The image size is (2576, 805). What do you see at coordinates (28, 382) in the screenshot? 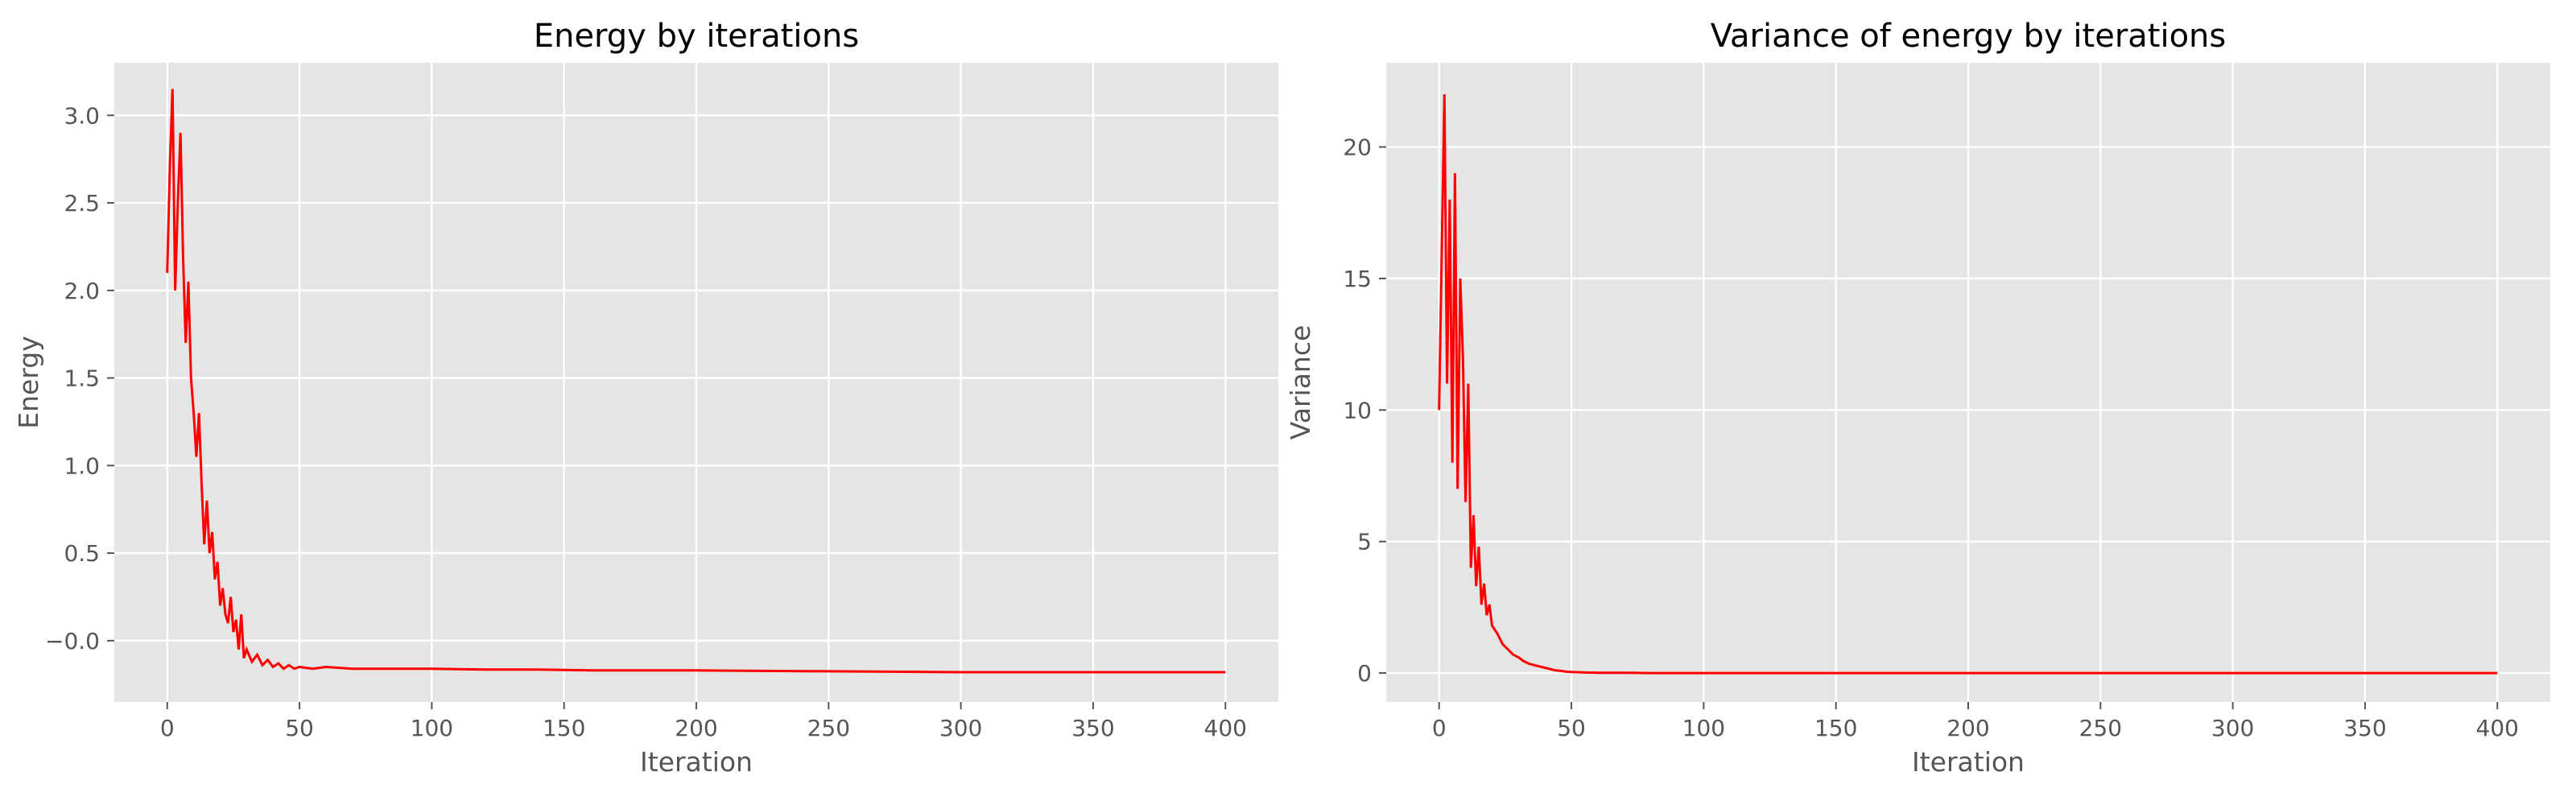
I see `energy-y-axis-label: Energy` at bounding box center [28, 382].